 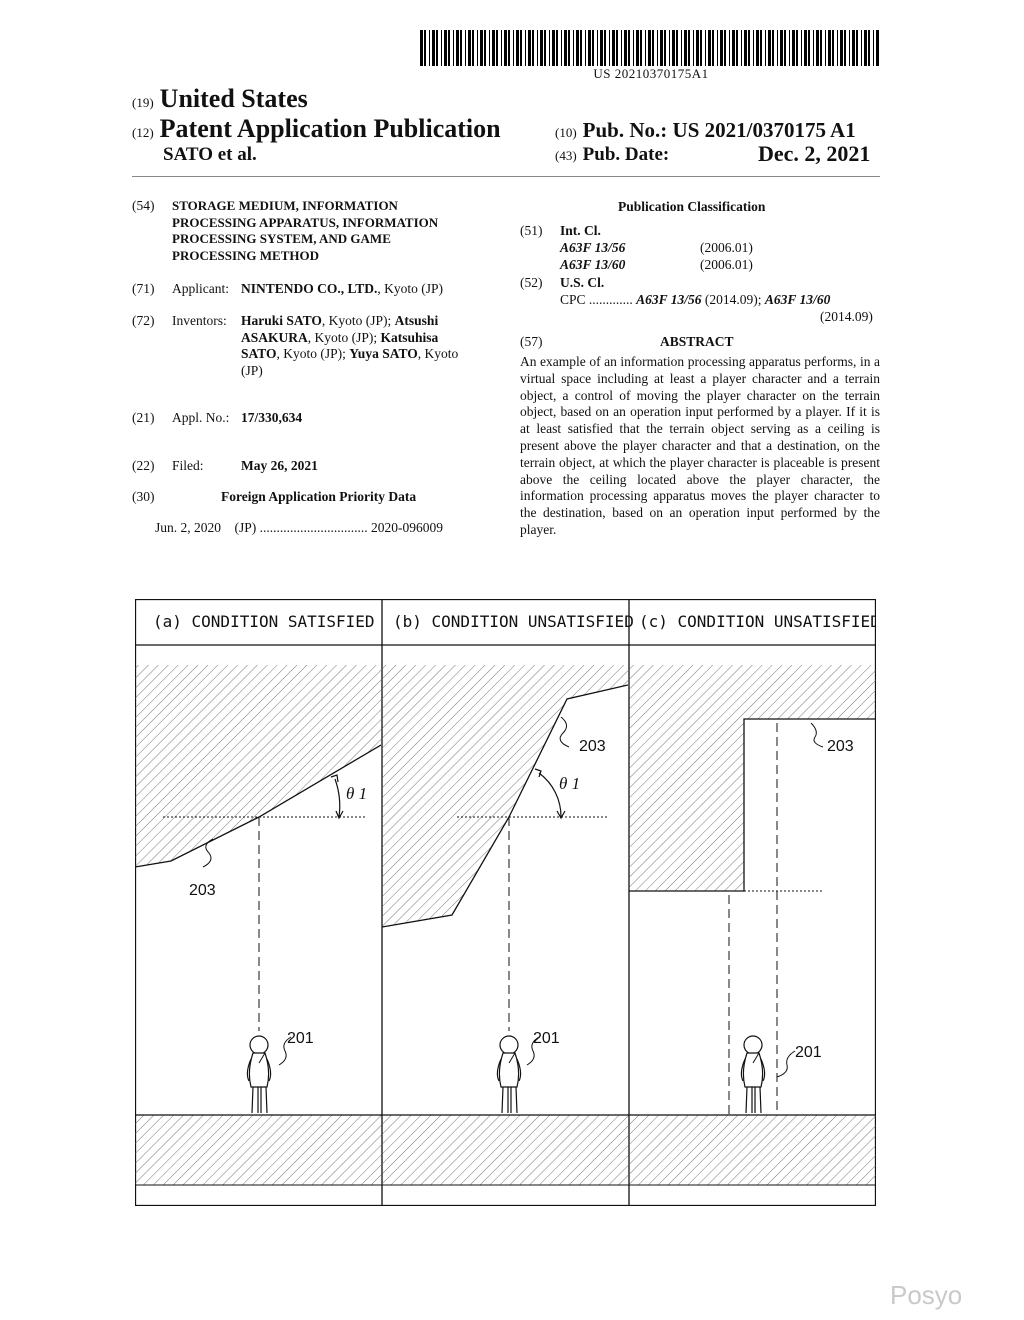 What do you see at coordinates (245, 527) in the screenshot?
I see `foreign-country: (JP)` at bounding box center [245, 527].